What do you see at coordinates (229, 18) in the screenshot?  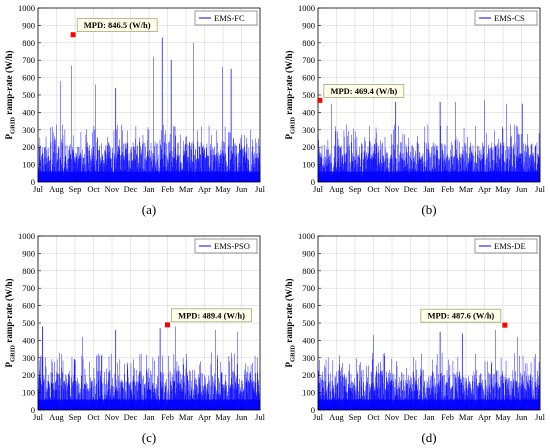 I see `legend-label: EMS-FC` at bounding box center [229, 18].